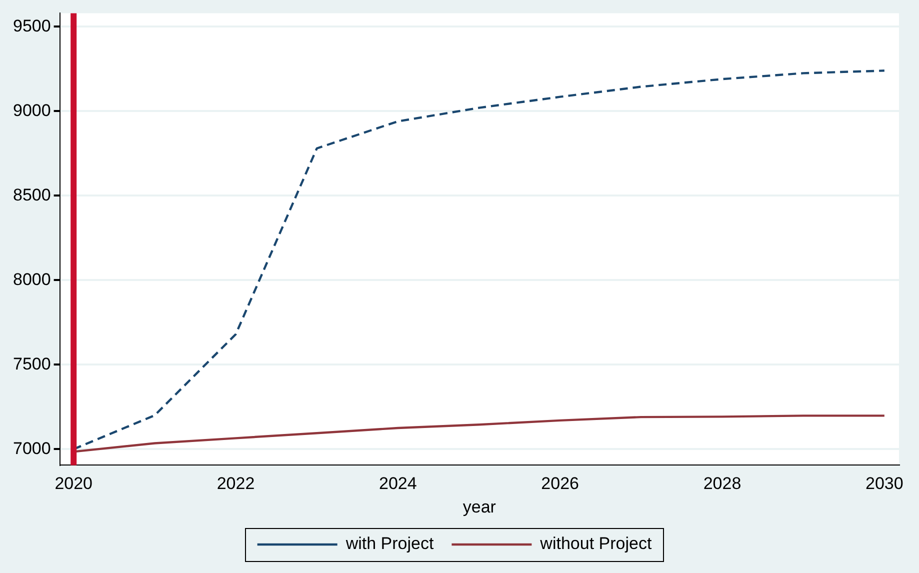  What do you see at coordinates (389, 544) in the screenshot?
I see `legend-label: with Project` at bounding box center [389, 544].